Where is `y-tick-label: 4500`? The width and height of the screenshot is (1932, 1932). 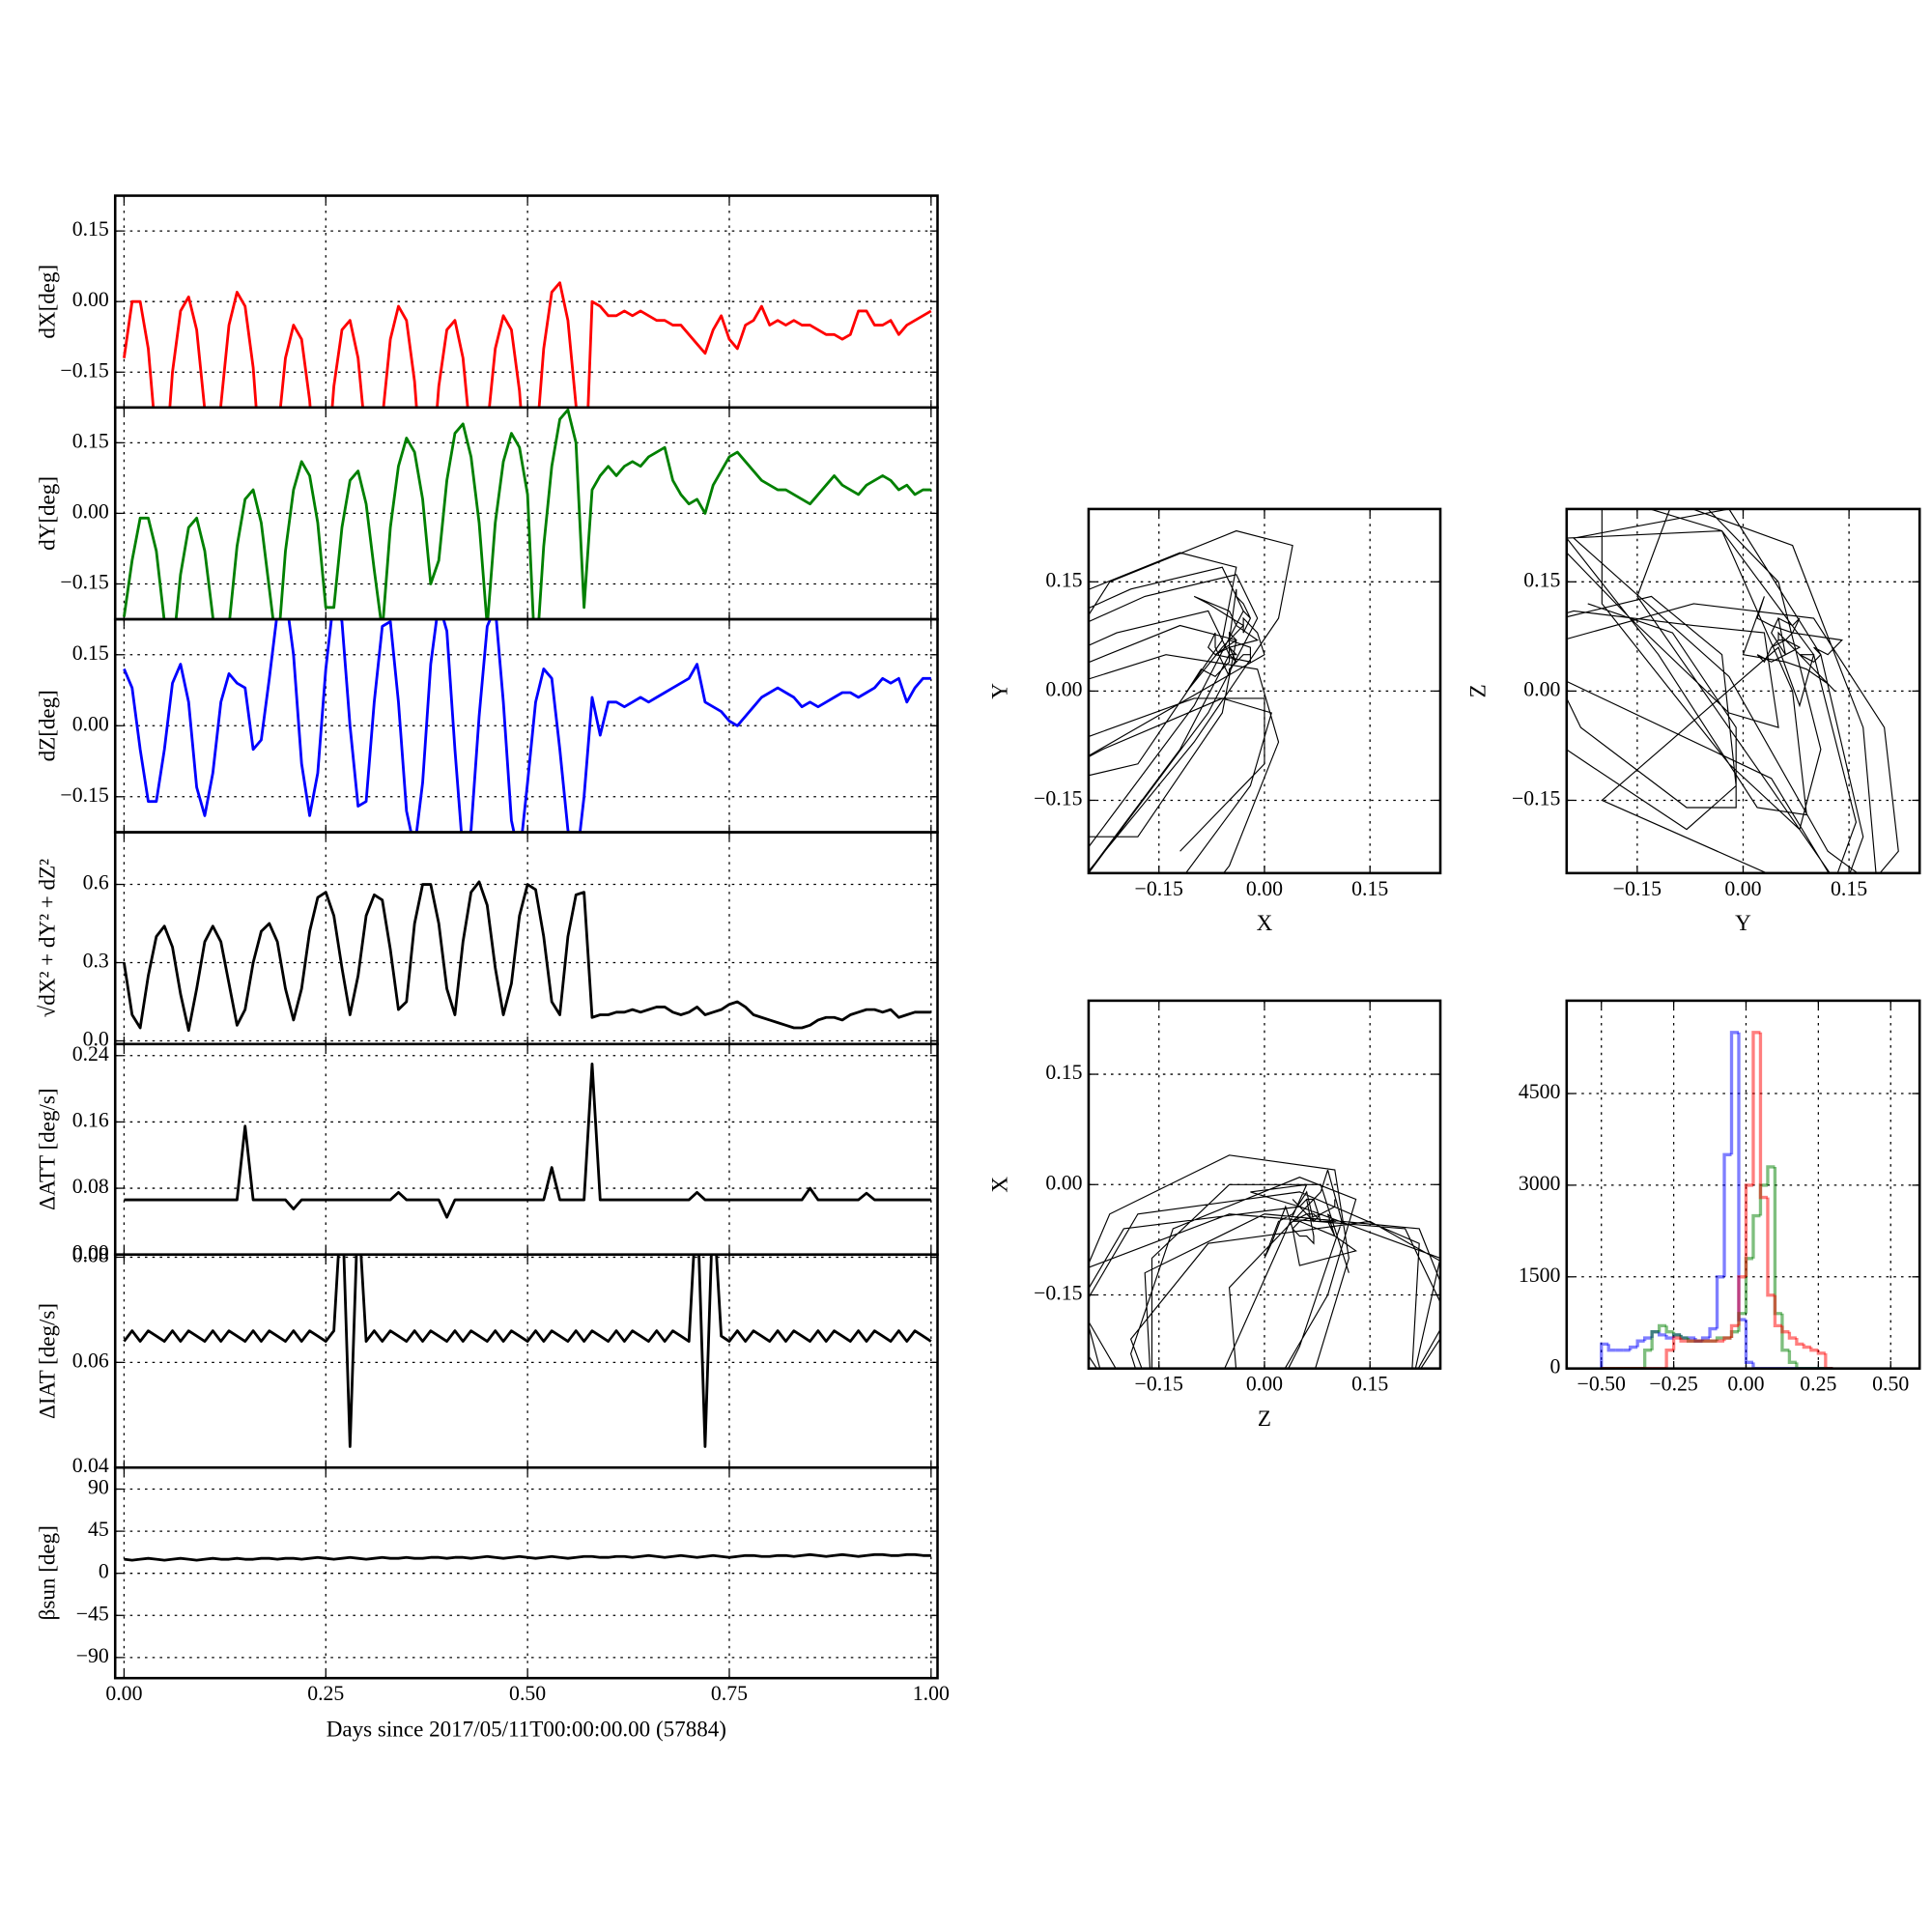 y-tick-label: 4500 is located at coordinates (1540, 1091).